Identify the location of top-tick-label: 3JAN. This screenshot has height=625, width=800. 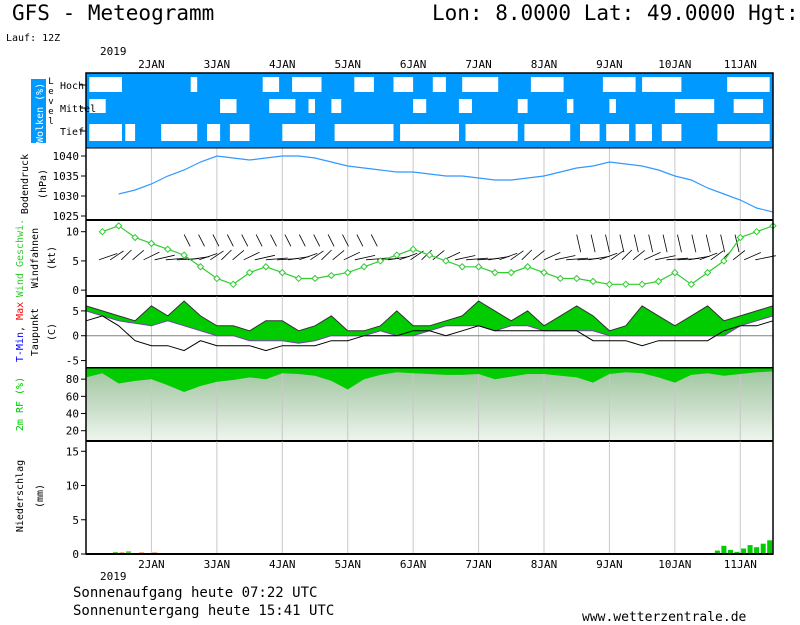
(217, 64).